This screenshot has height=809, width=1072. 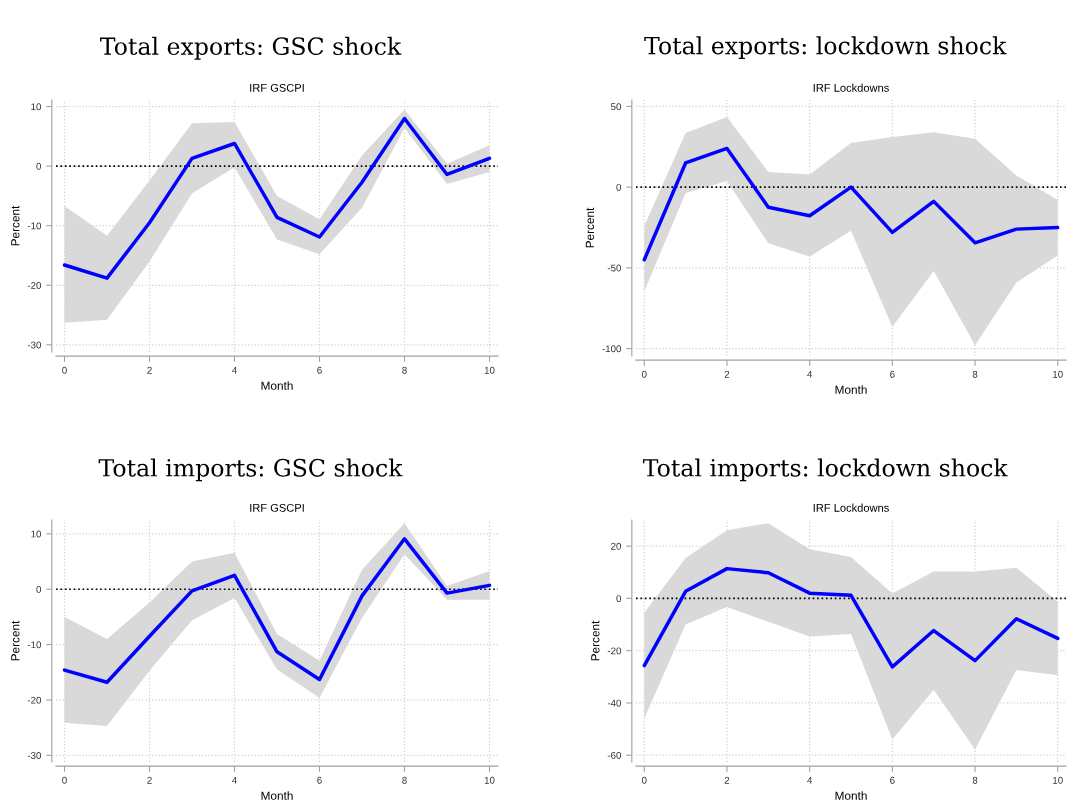 What do you see at coordinates (614, 268) in the screenshot?
I see `y-tick-label: -50` at bounding box center [614, 268].